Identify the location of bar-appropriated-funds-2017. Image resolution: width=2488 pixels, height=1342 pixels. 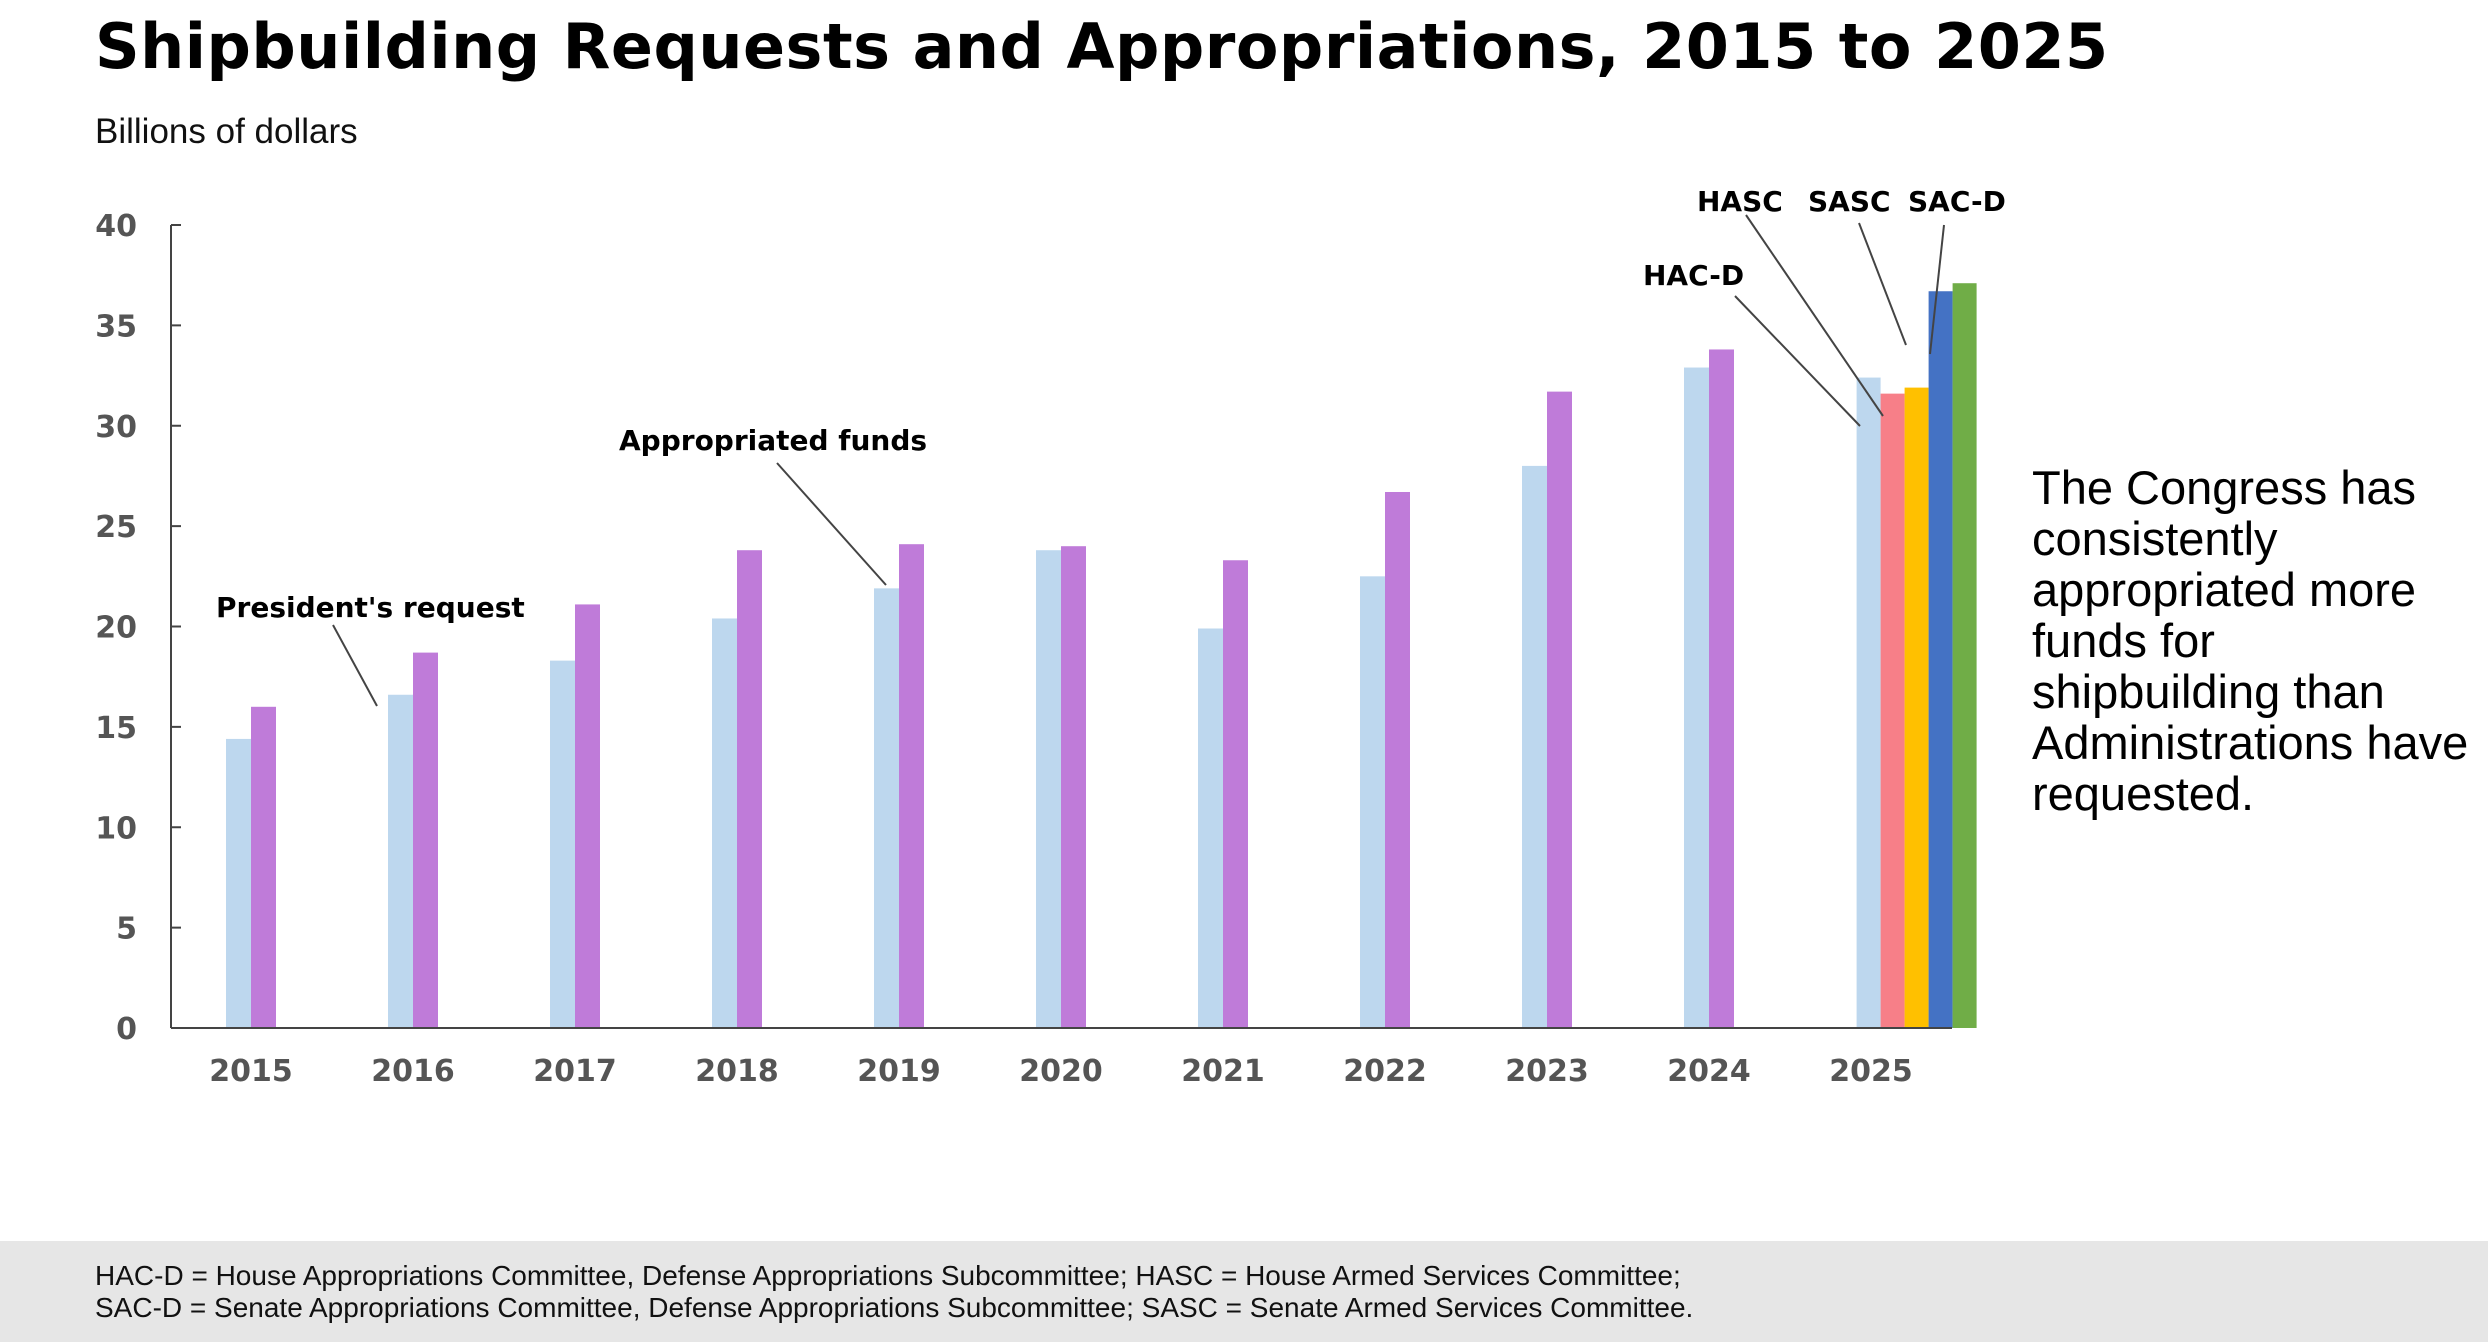
(587, 816).